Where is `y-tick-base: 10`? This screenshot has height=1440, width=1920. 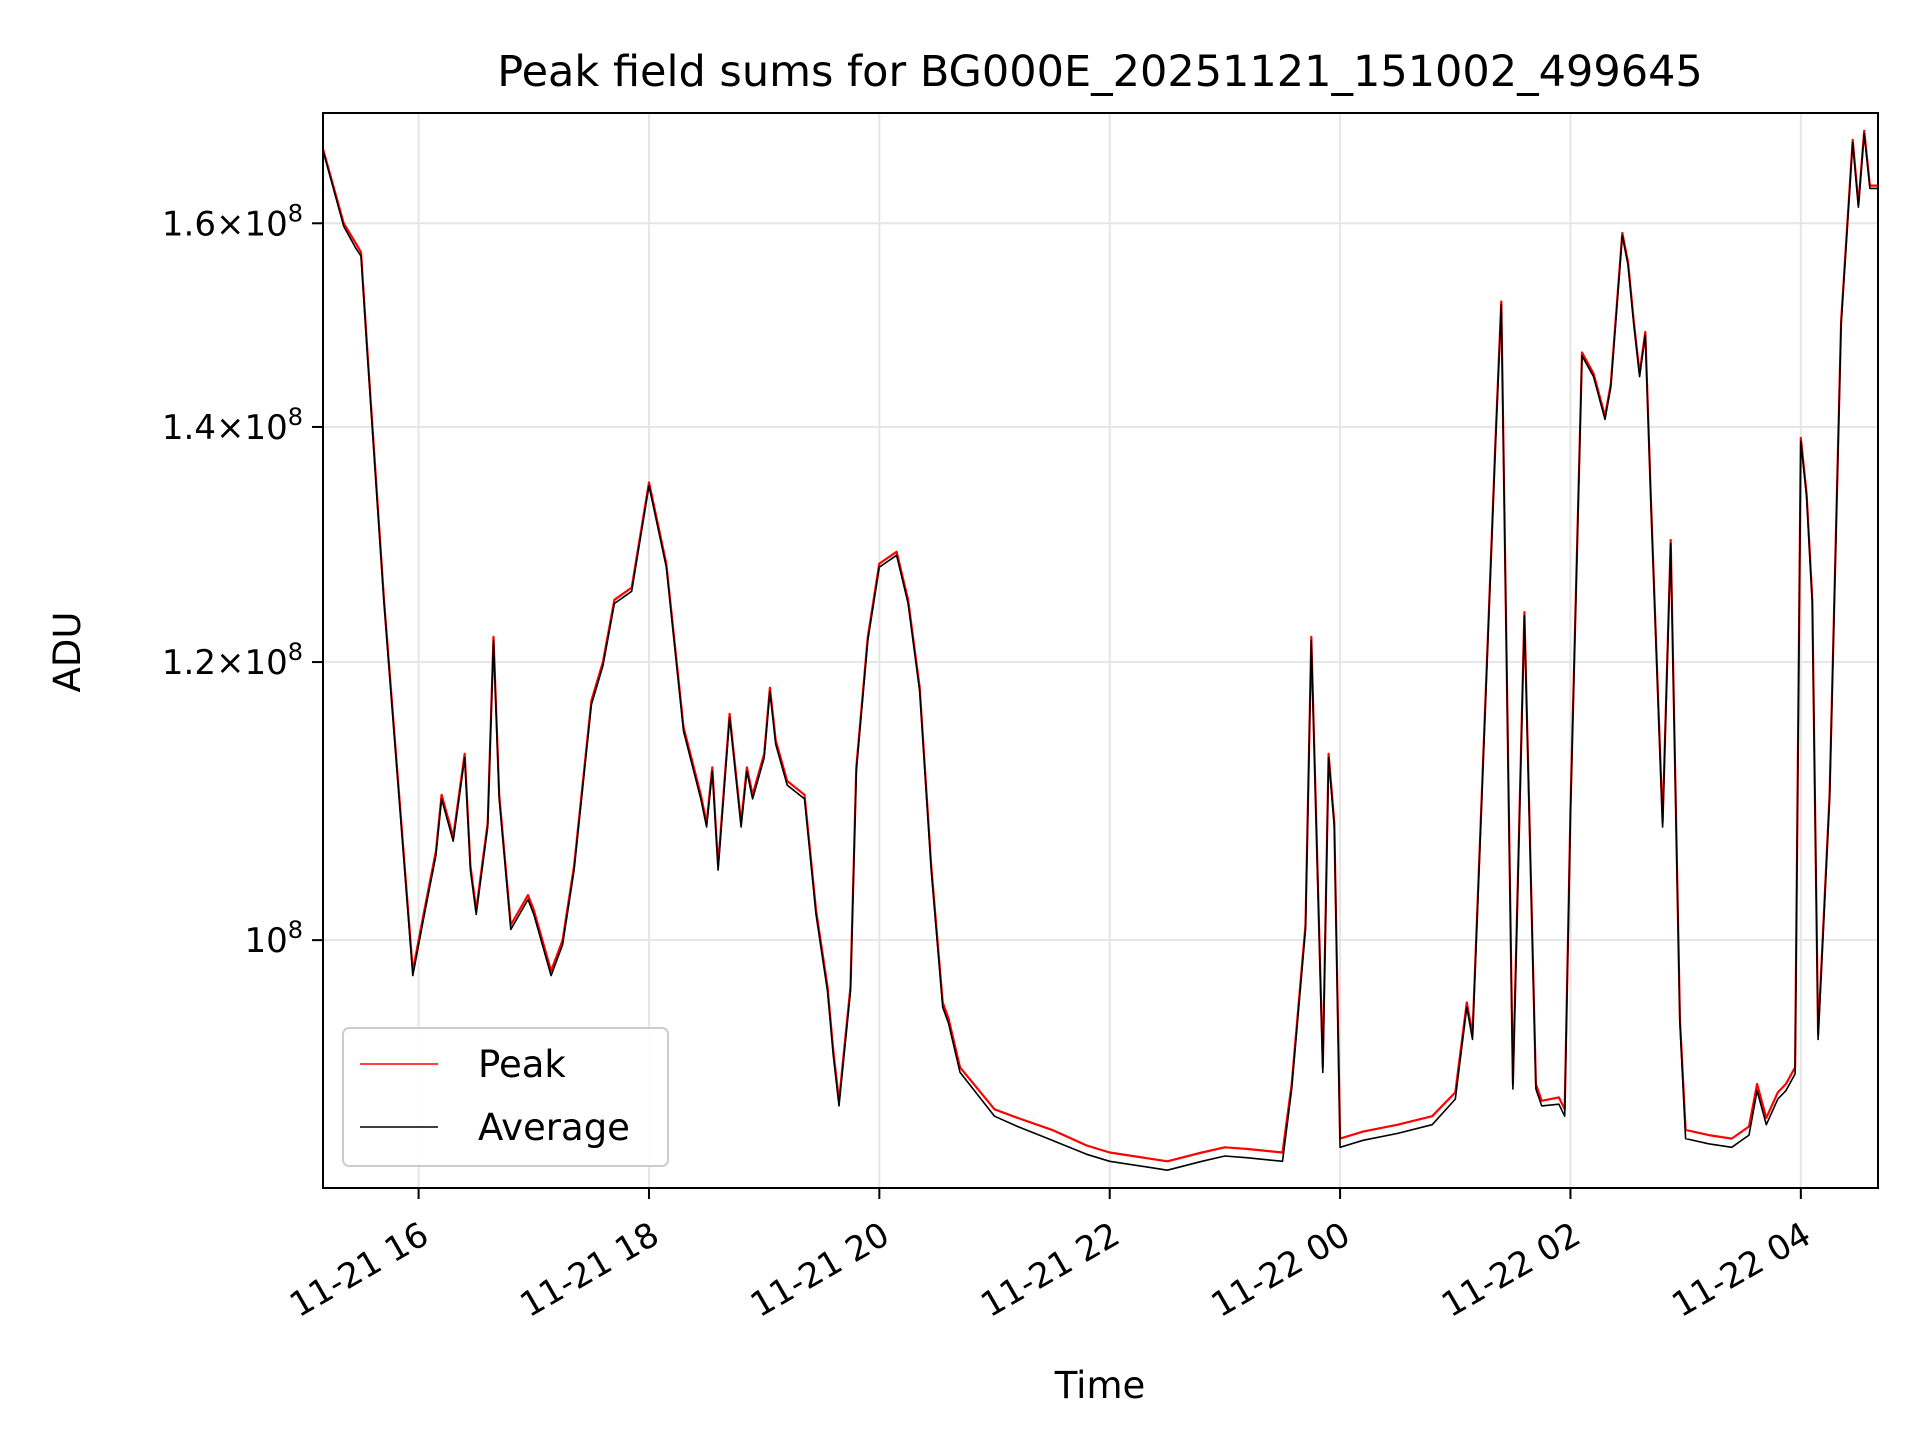 y-tick-base: 10 is located at coordinates (265, 941).